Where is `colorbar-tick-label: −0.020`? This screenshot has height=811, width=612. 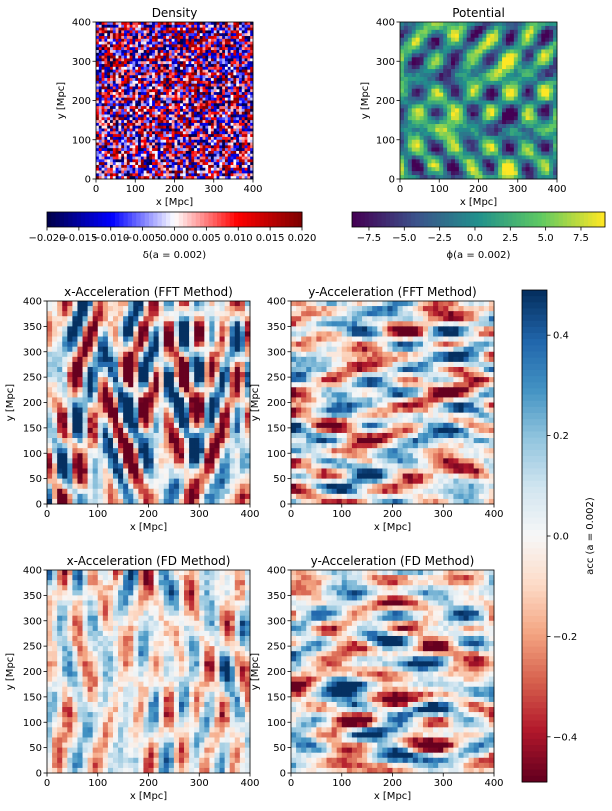
colorbar-tick-label: −0.020 is located at coordinates (46, 238).